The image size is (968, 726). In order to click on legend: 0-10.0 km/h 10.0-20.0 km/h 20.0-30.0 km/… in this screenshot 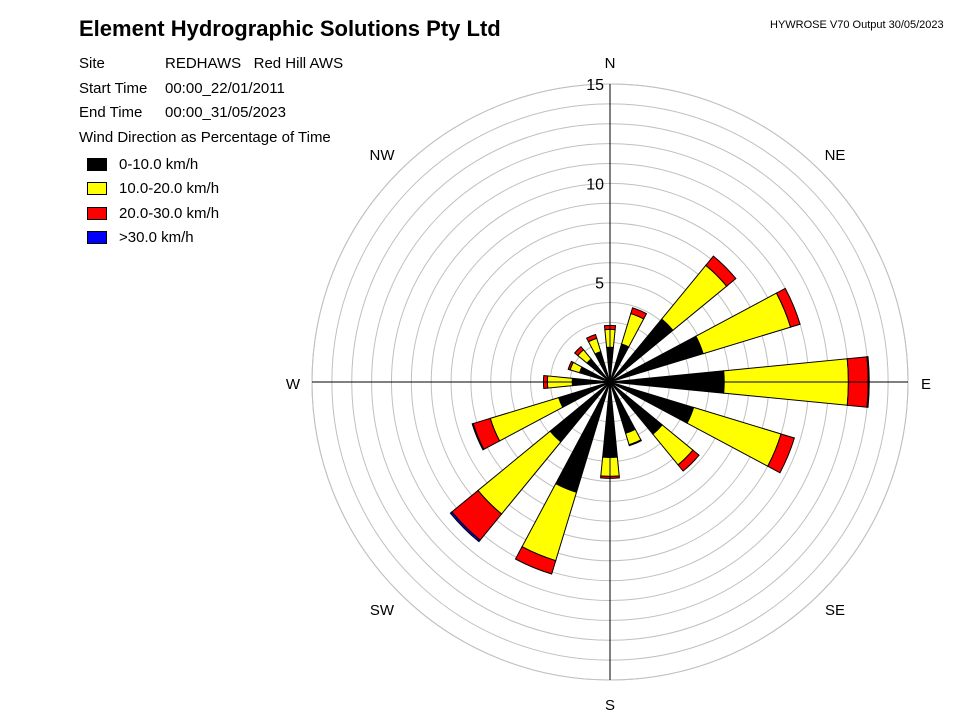, I will do `click(153, 201)`.